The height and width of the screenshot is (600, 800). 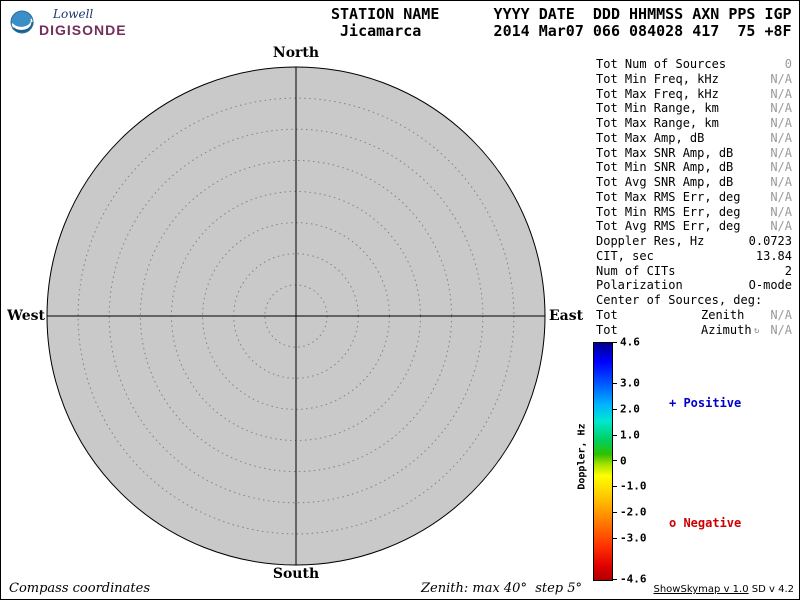 I want to click on stat-sublabel: Azimuth, so click(x=726, y=329).